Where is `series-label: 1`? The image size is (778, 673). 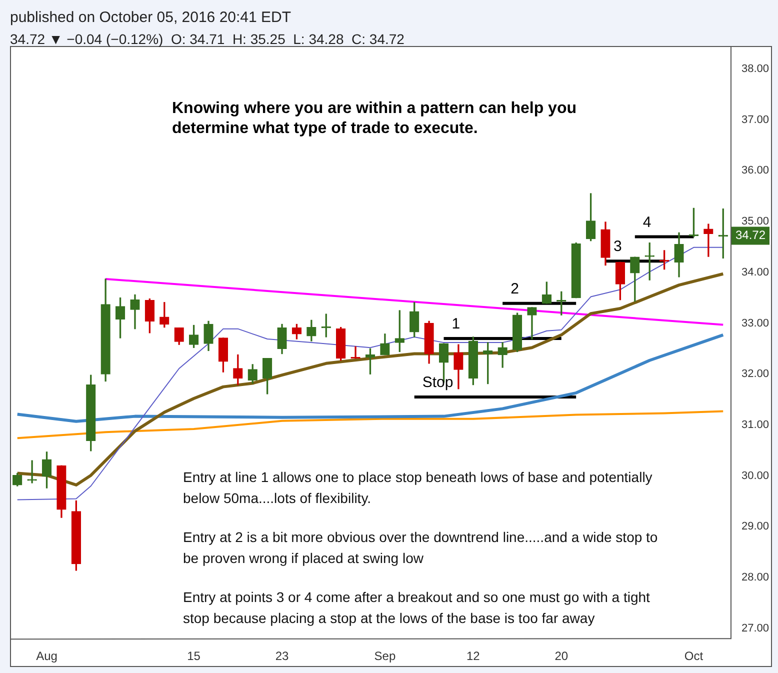 series-label: 1 is located at coordinates (456, 323).